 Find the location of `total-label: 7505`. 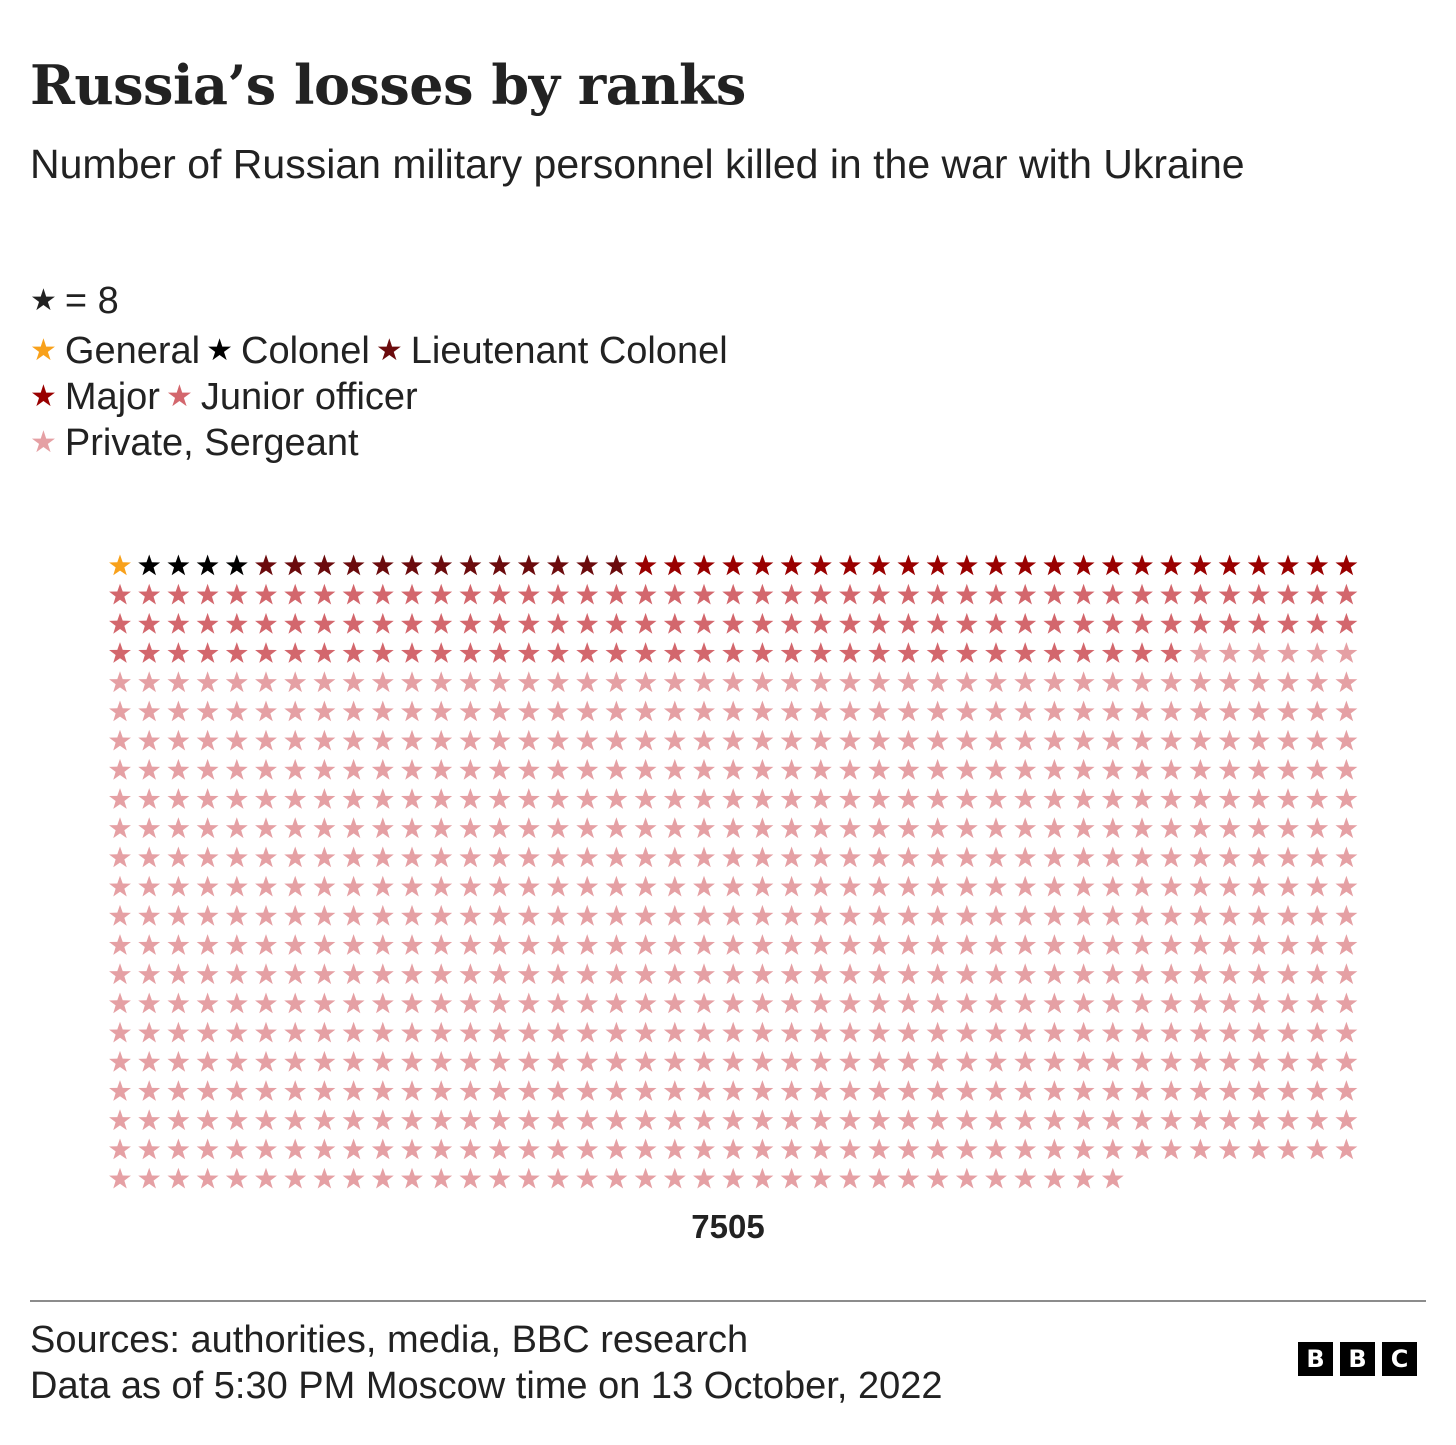

total-label: 7505 is located at coordinates (728, 1226).